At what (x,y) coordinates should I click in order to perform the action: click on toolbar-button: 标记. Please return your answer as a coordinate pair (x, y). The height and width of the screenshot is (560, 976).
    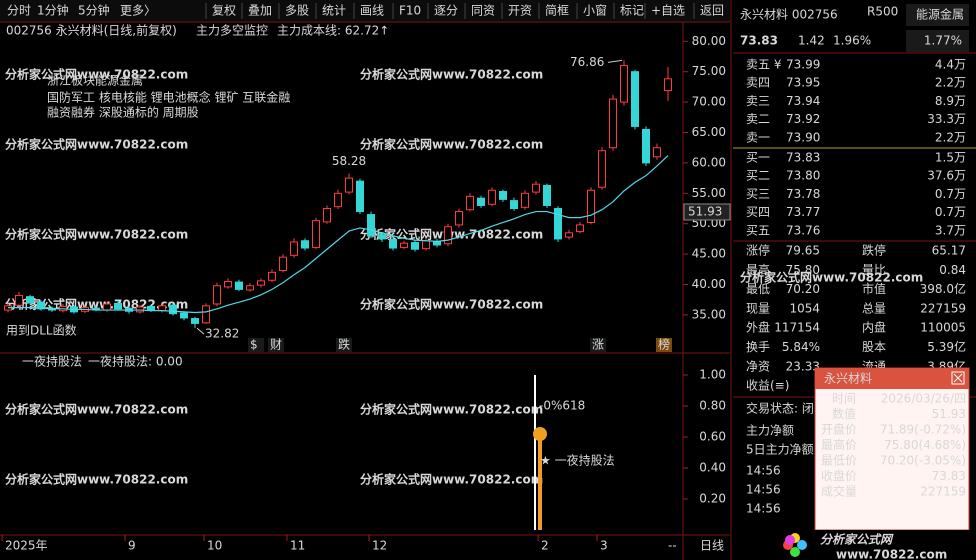
    Looking at the image, I should click on (632, 11).